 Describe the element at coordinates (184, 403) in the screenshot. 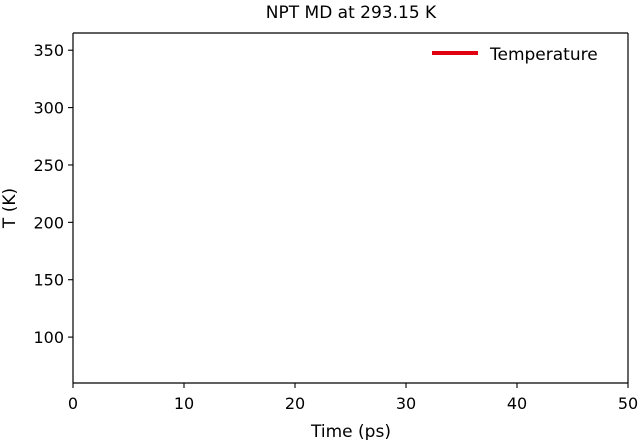

I see `x-tick-label: 10` at that location.